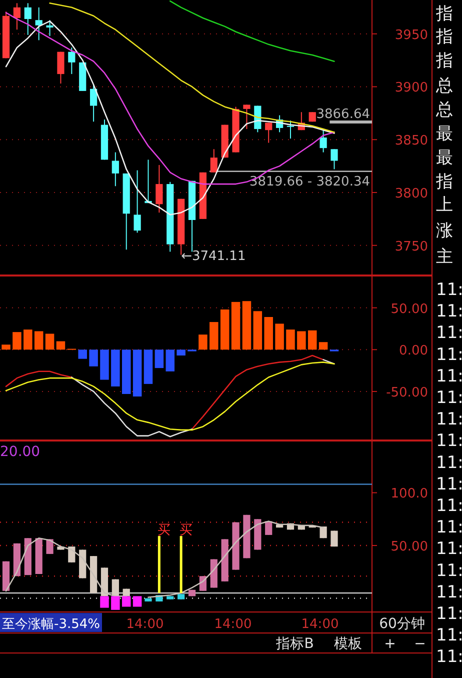 The image size is (462, 678). Describe the element at coordinates (20, 452) in the screenshot. I see `annotation: 20.00` at that location.